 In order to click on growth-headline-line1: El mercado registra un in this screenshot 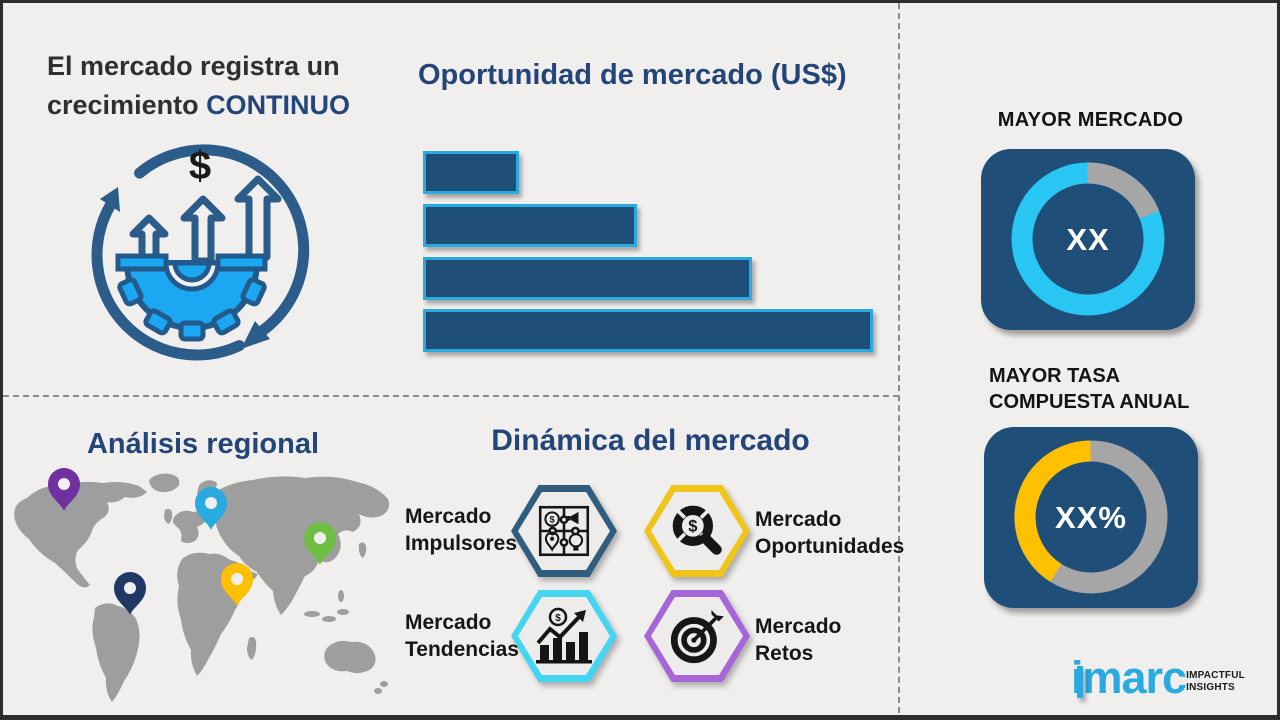, I will do `click(193, 66)`.